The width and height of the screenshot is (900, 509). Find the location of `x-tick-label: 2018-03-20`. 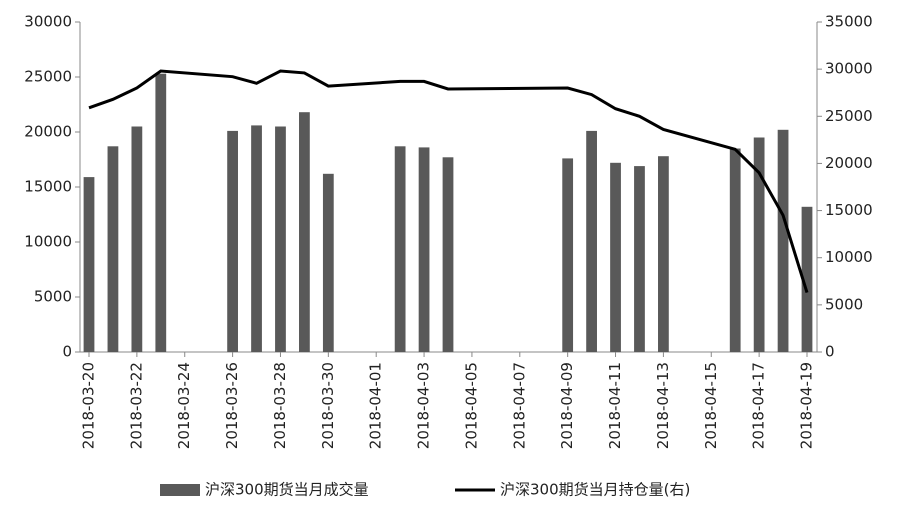

x-tick-label: 2018-03-20 is located at coordinates (89, 405).